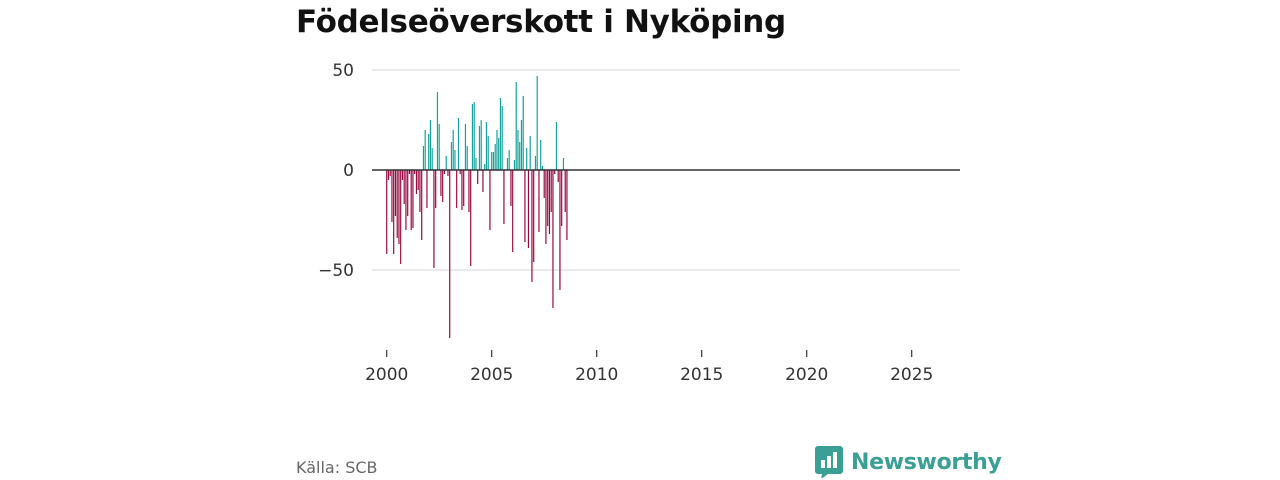 The height and width of the screenshot is (480, 1280). Describe the element at coordinates (343, 71) in the screenshot. I see `y-tick-label: 50` at that location.